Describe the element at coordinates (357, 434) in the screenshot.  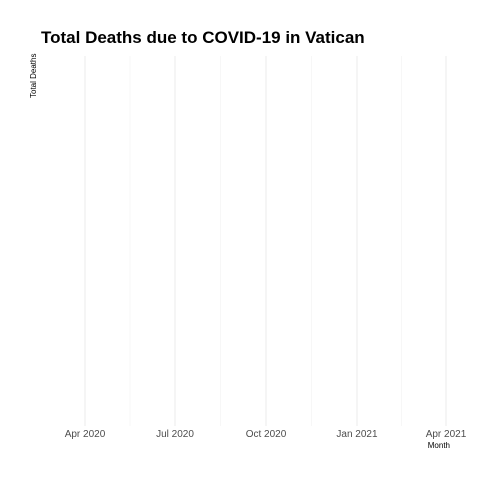
I see `x-tick-label: Jan 2021` at that location.